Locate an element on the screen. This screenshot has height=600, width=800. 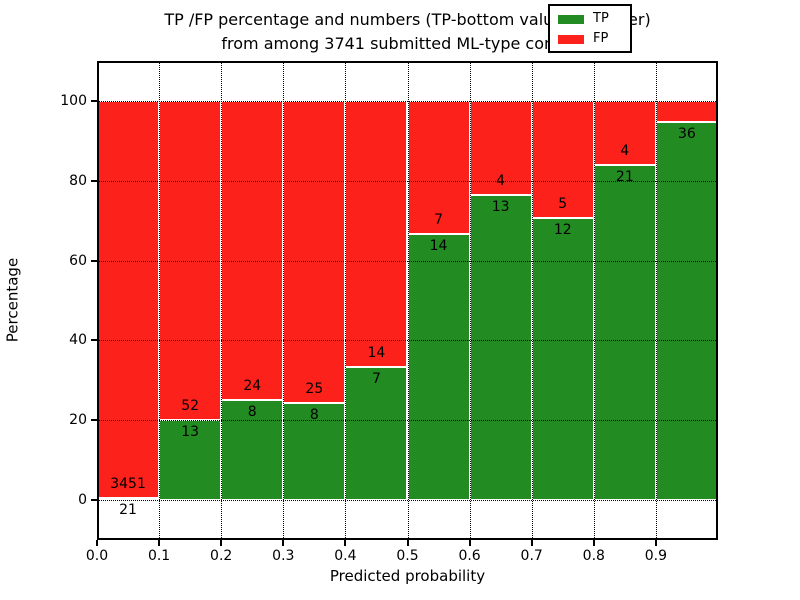
x-tick-label: 0.1 is located at coordinates (159, 556).